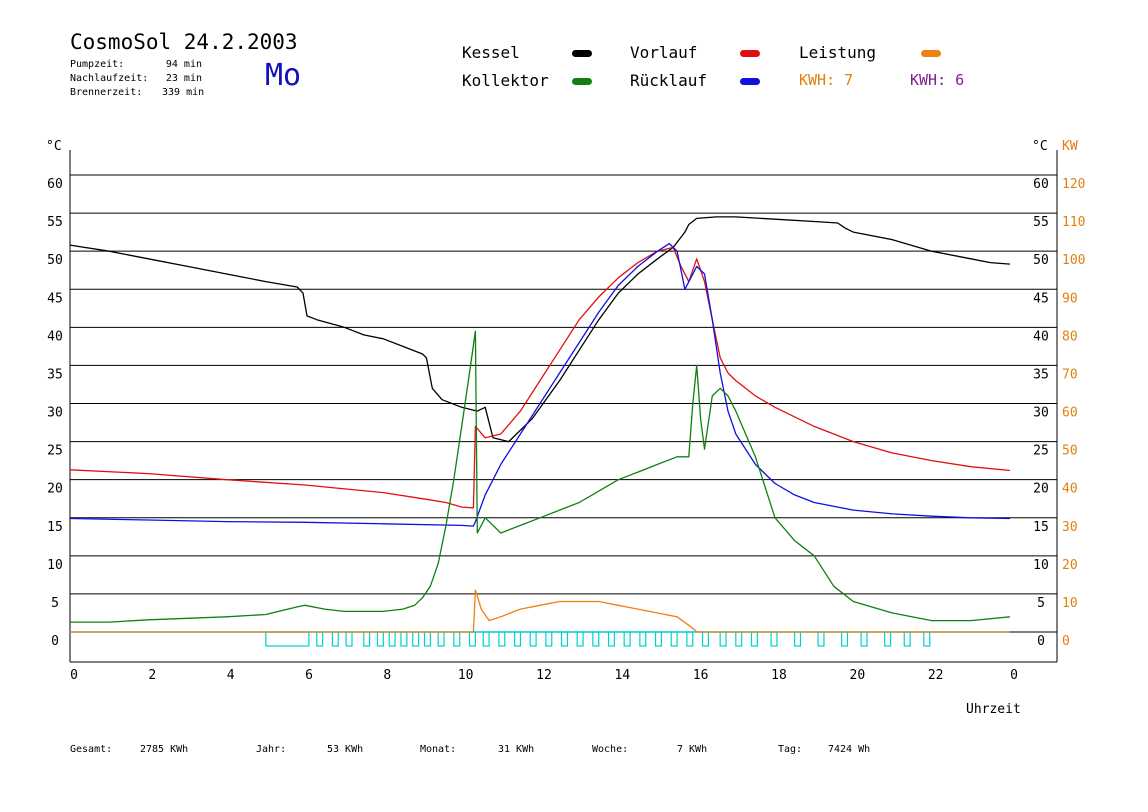 Image resolution: width=1148 pixels, height=812 pixels. Describe the element at coordinates (540, 611) in the screenshot. I see `series-line-leistung` at that location.